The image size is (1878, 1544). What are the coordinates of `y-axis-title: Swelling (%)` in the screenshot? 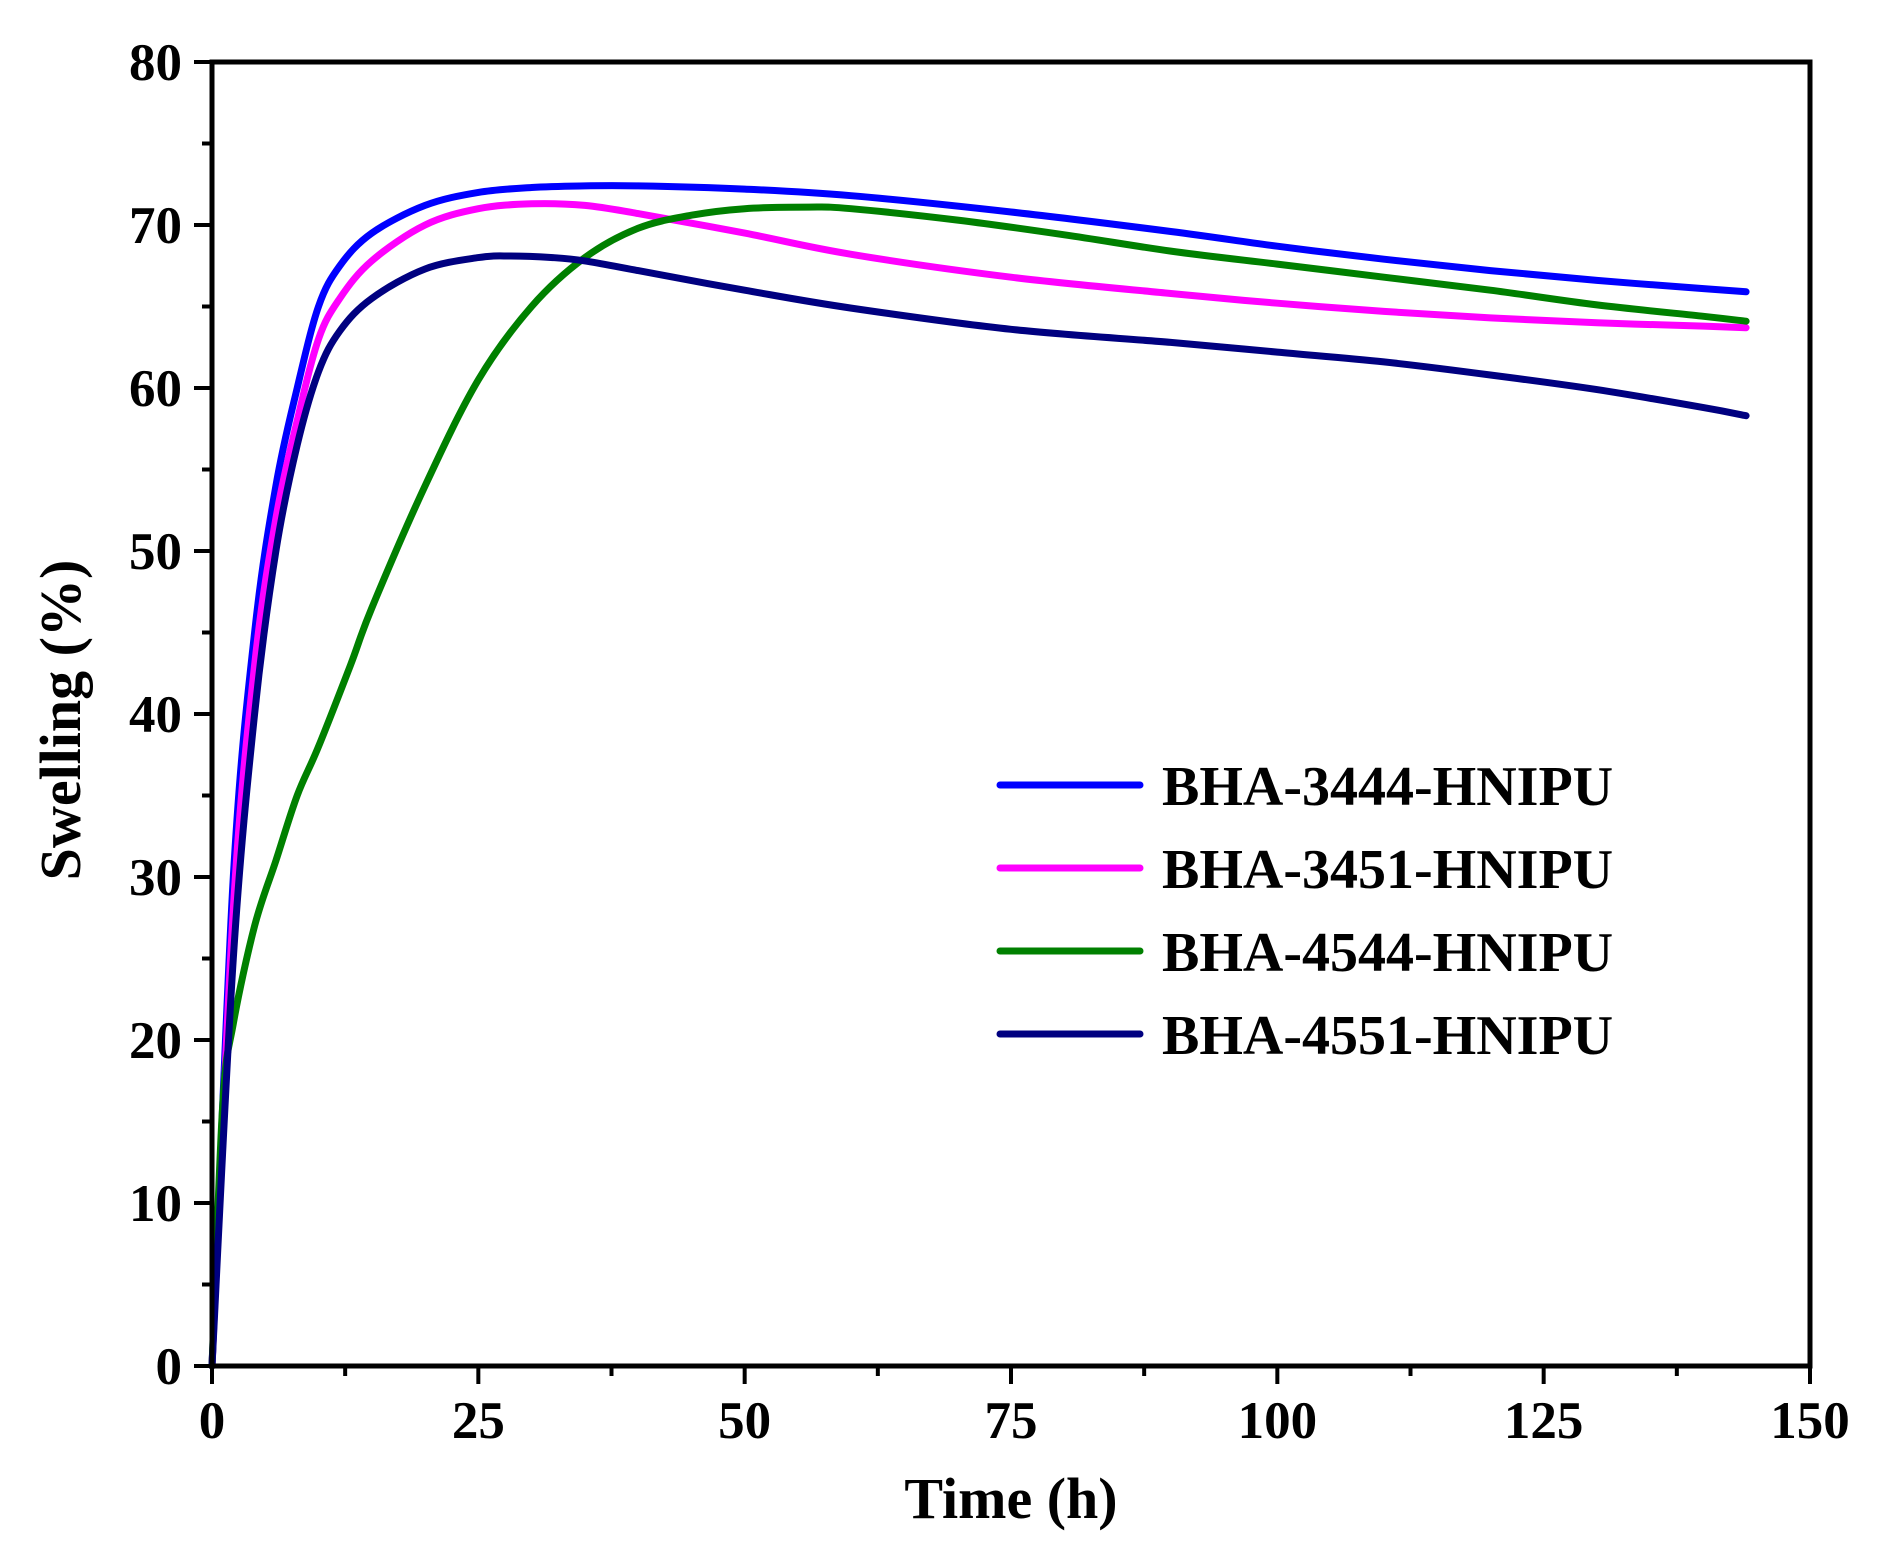 It's located at (60, 720).